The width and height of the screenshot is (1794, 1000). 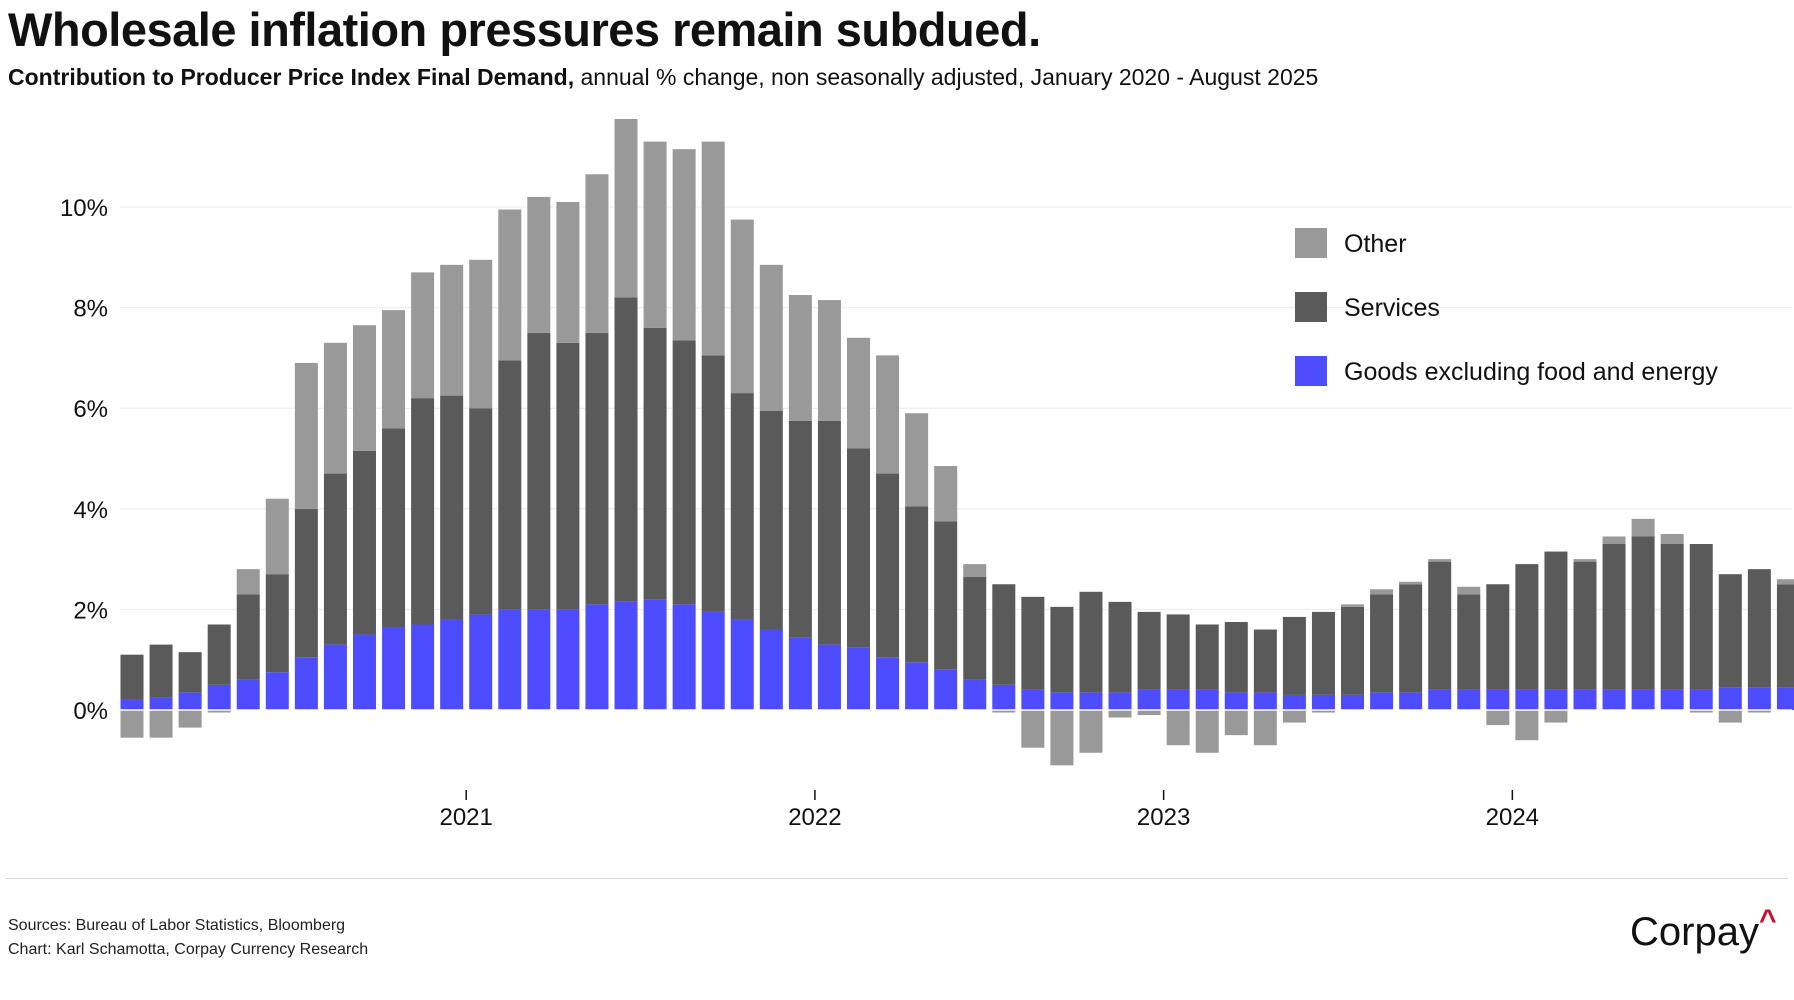 What do you see at coordinates (84, 460) in the screenshot?
I see `y-axis: 0% 2% 4% 6% 8% 10%` at bounding box center [84, 460].